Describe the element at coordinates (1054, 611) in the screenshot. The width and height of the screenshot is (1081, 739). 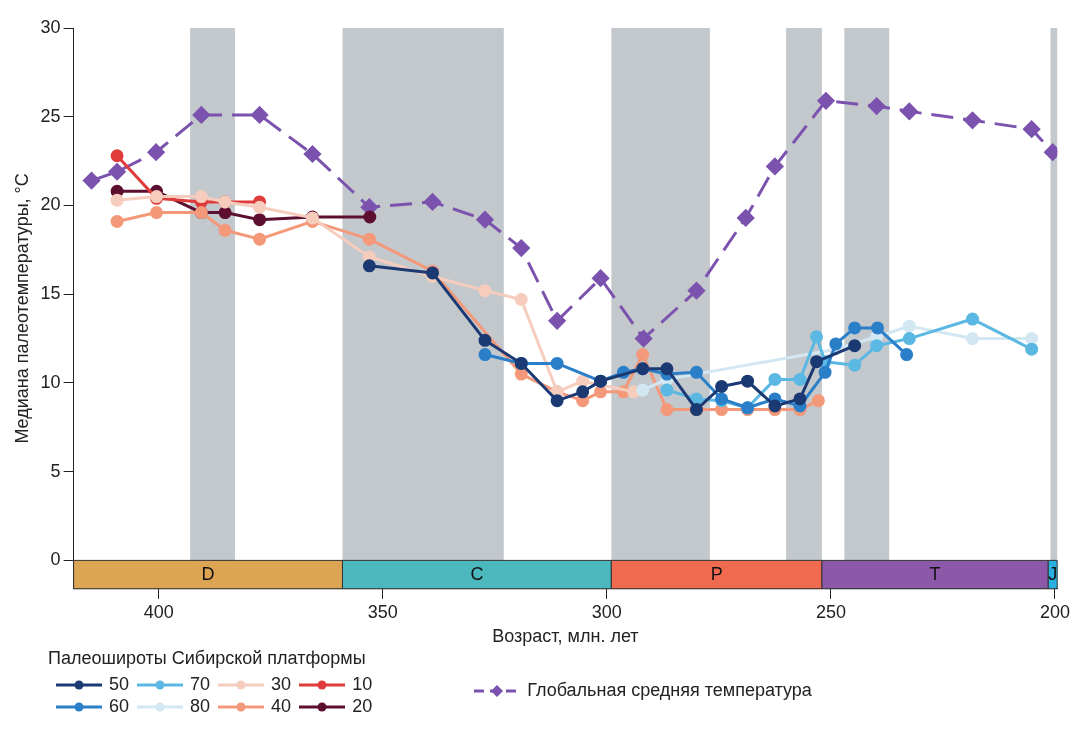
I see `x-tick-label: 200` at that location.